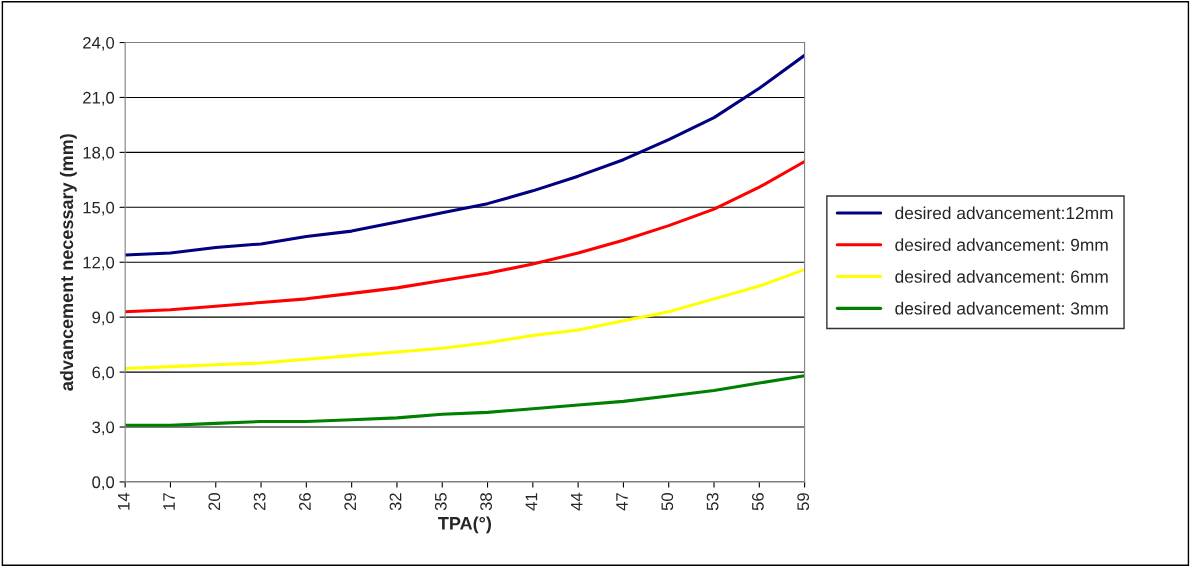  Describe the element at coordinates (103, 428) in the screenshot. I see `y-tick-label: 3,0` at that location.